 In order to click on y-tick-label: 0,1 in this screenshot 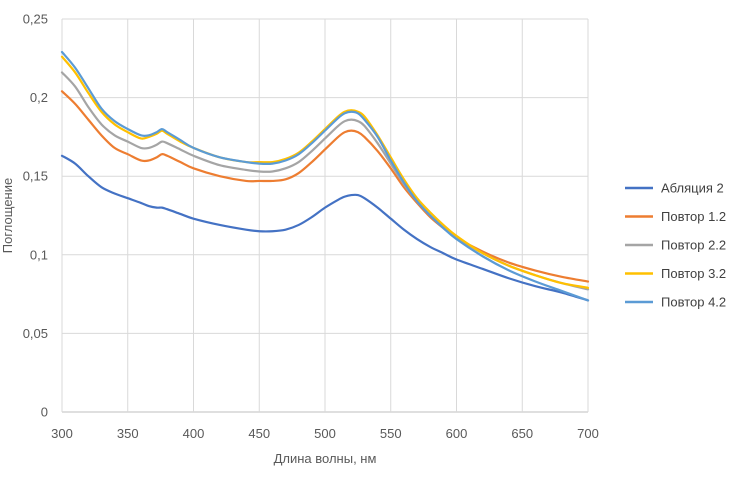, I will do `click(39, 254)`.